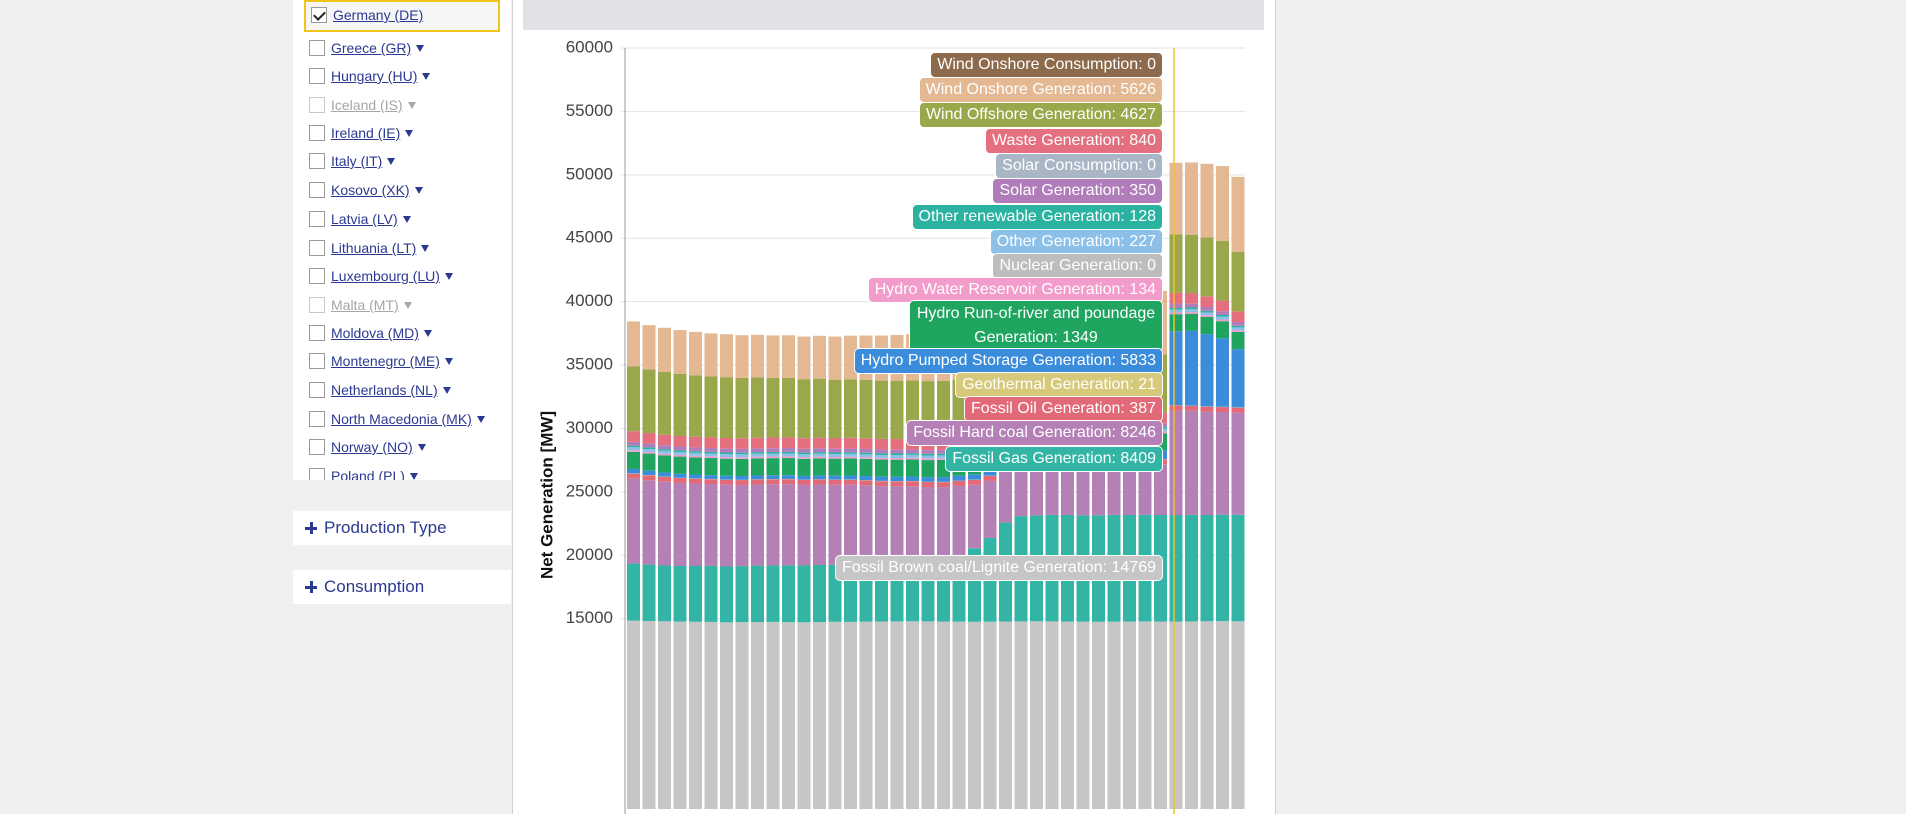  I want to click on country-item: Hungary (HU), so click(370, 76).